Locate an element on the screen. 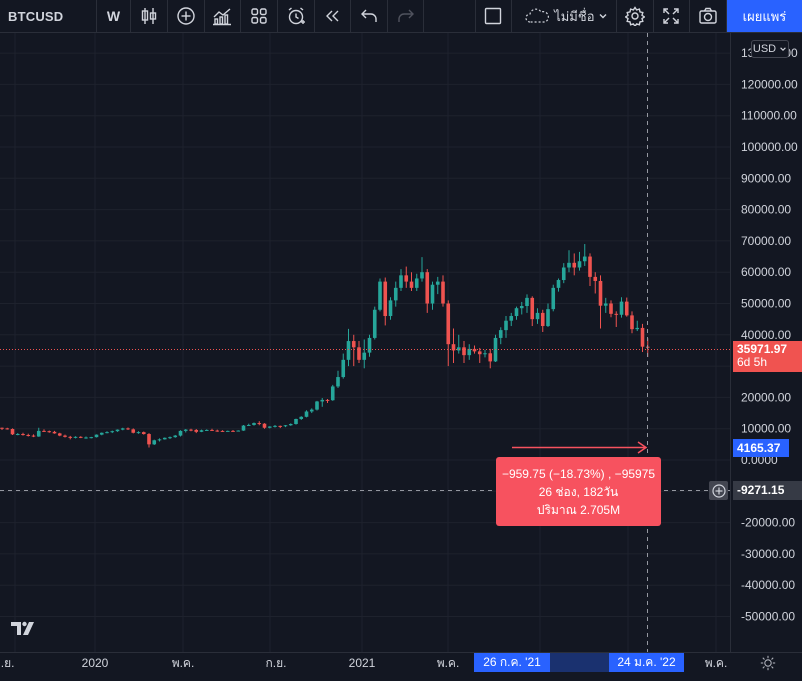 The width and height of the screenshot is (802, 681). currency-selector: USD is located at coordinates (770, 49).